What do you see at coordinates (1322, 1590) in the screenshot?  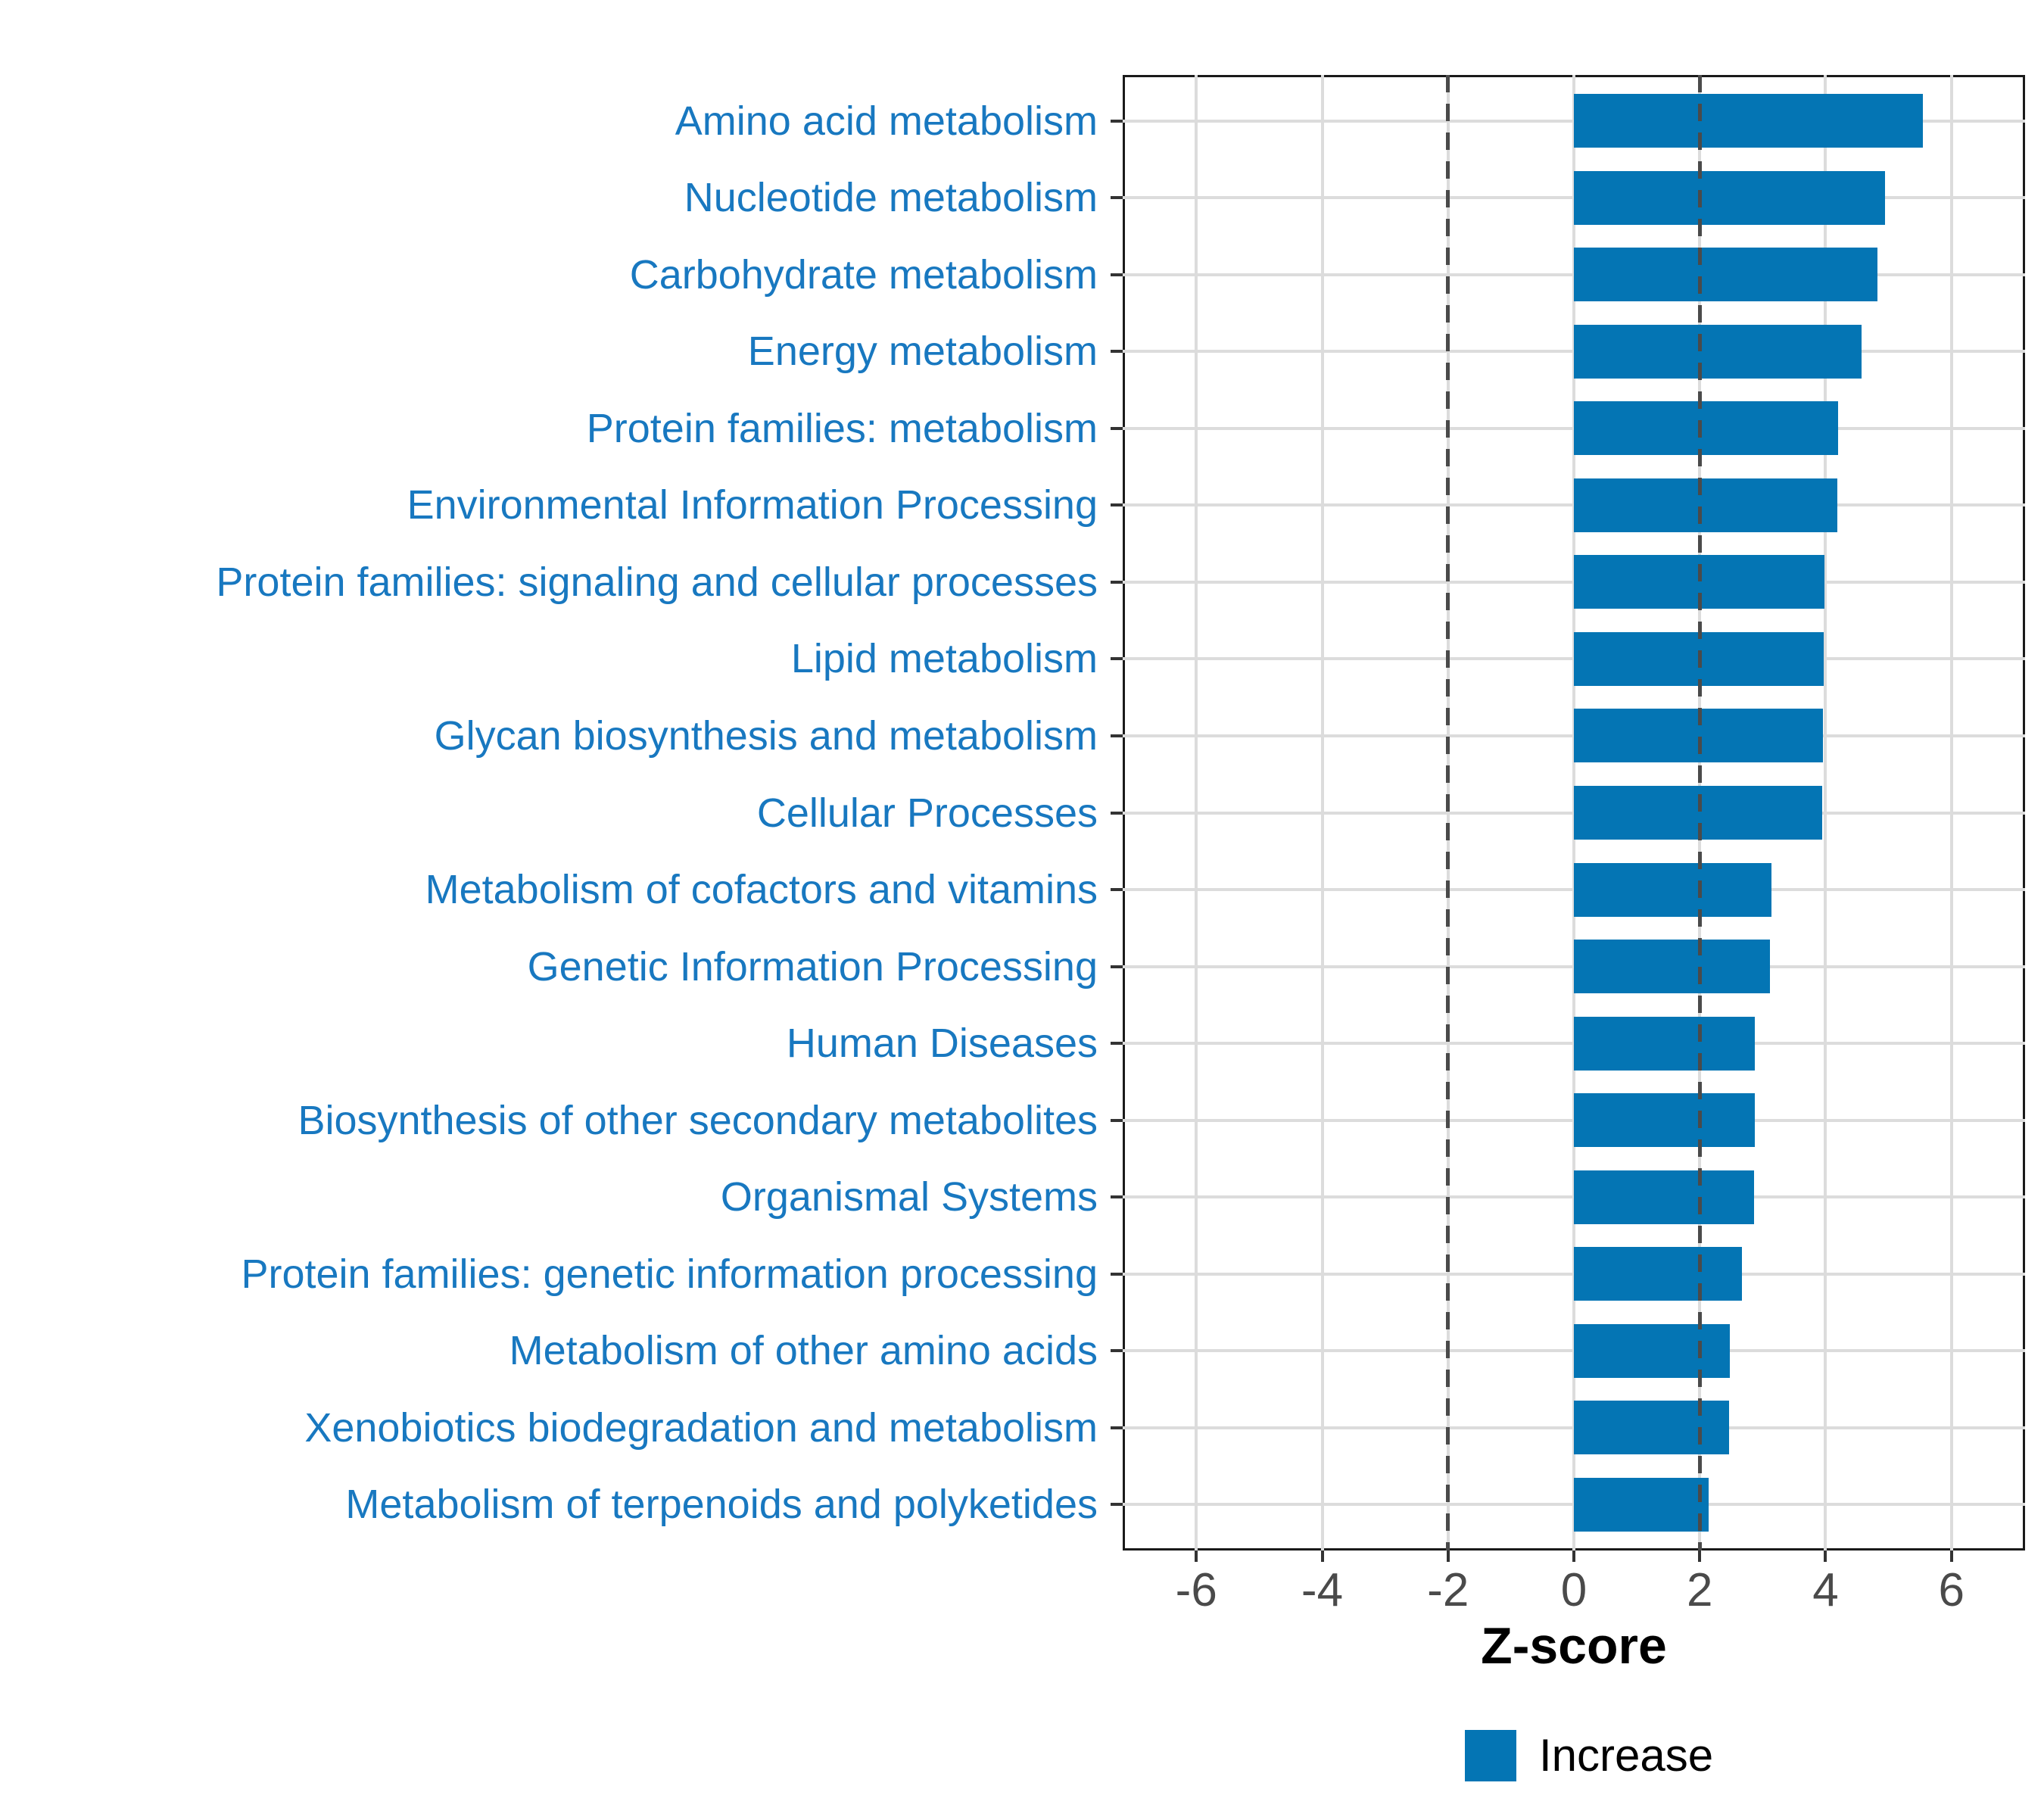 I see `x-tick-label: -4` at bounding box center [1322, 1590].